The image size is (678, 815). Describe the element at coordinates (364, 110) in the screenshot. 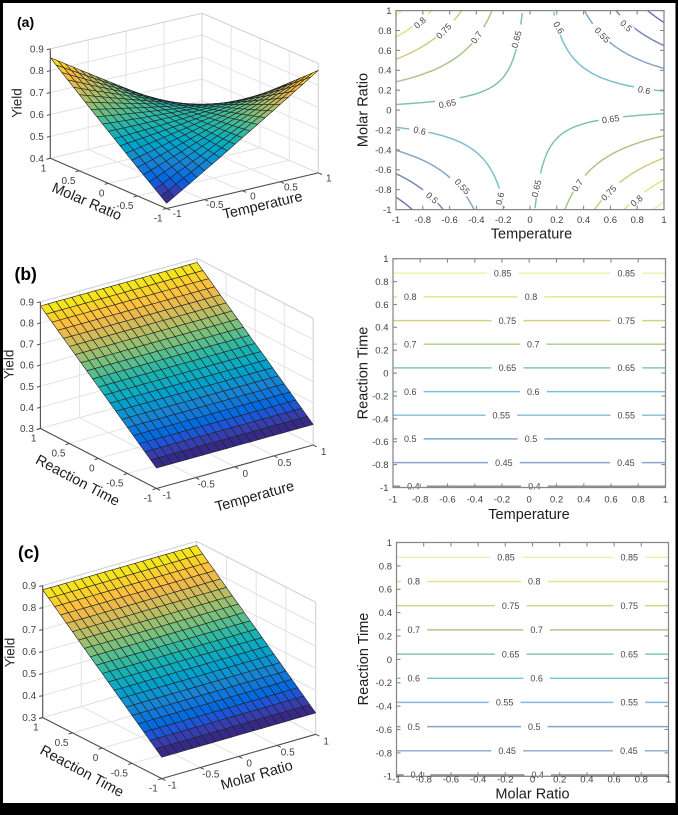

I see `svg-text: Molar Ratio` at that location.